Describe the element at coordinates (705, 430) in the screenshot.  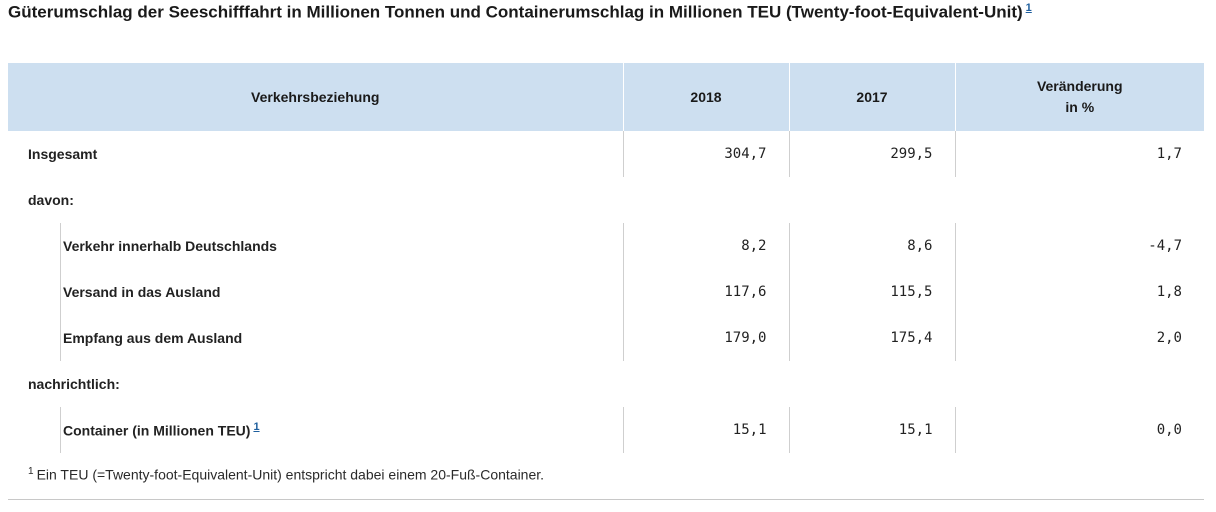
I see `cell-container-2018: 15,1` at that location.